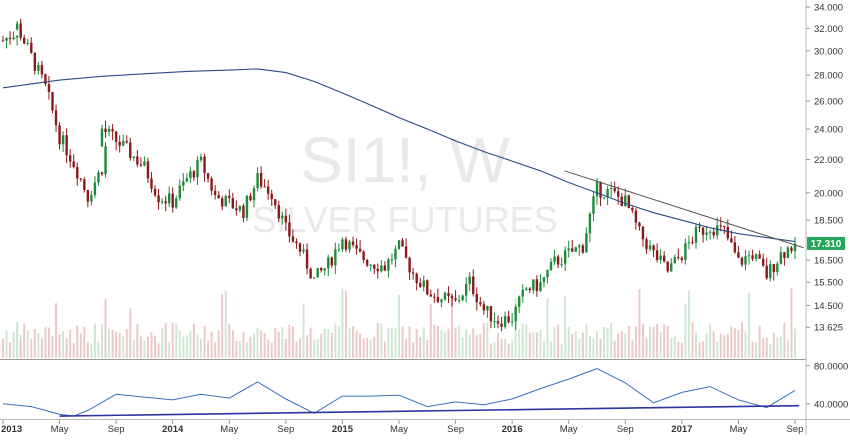  Describe the element at coordinates (399, 392) in the screenshot. I see `oscillator-line` at that location.